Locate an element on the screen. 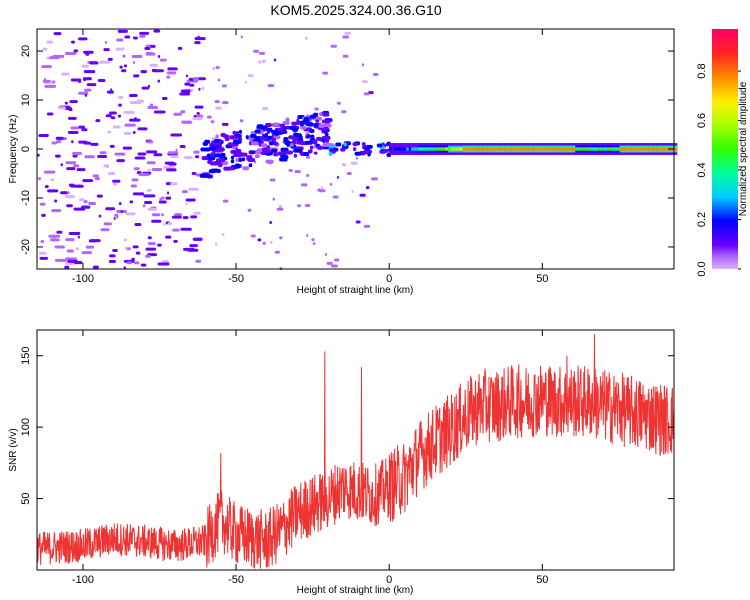  colorbar-tick-label: 0.4 is located at coordinates (702, 169).